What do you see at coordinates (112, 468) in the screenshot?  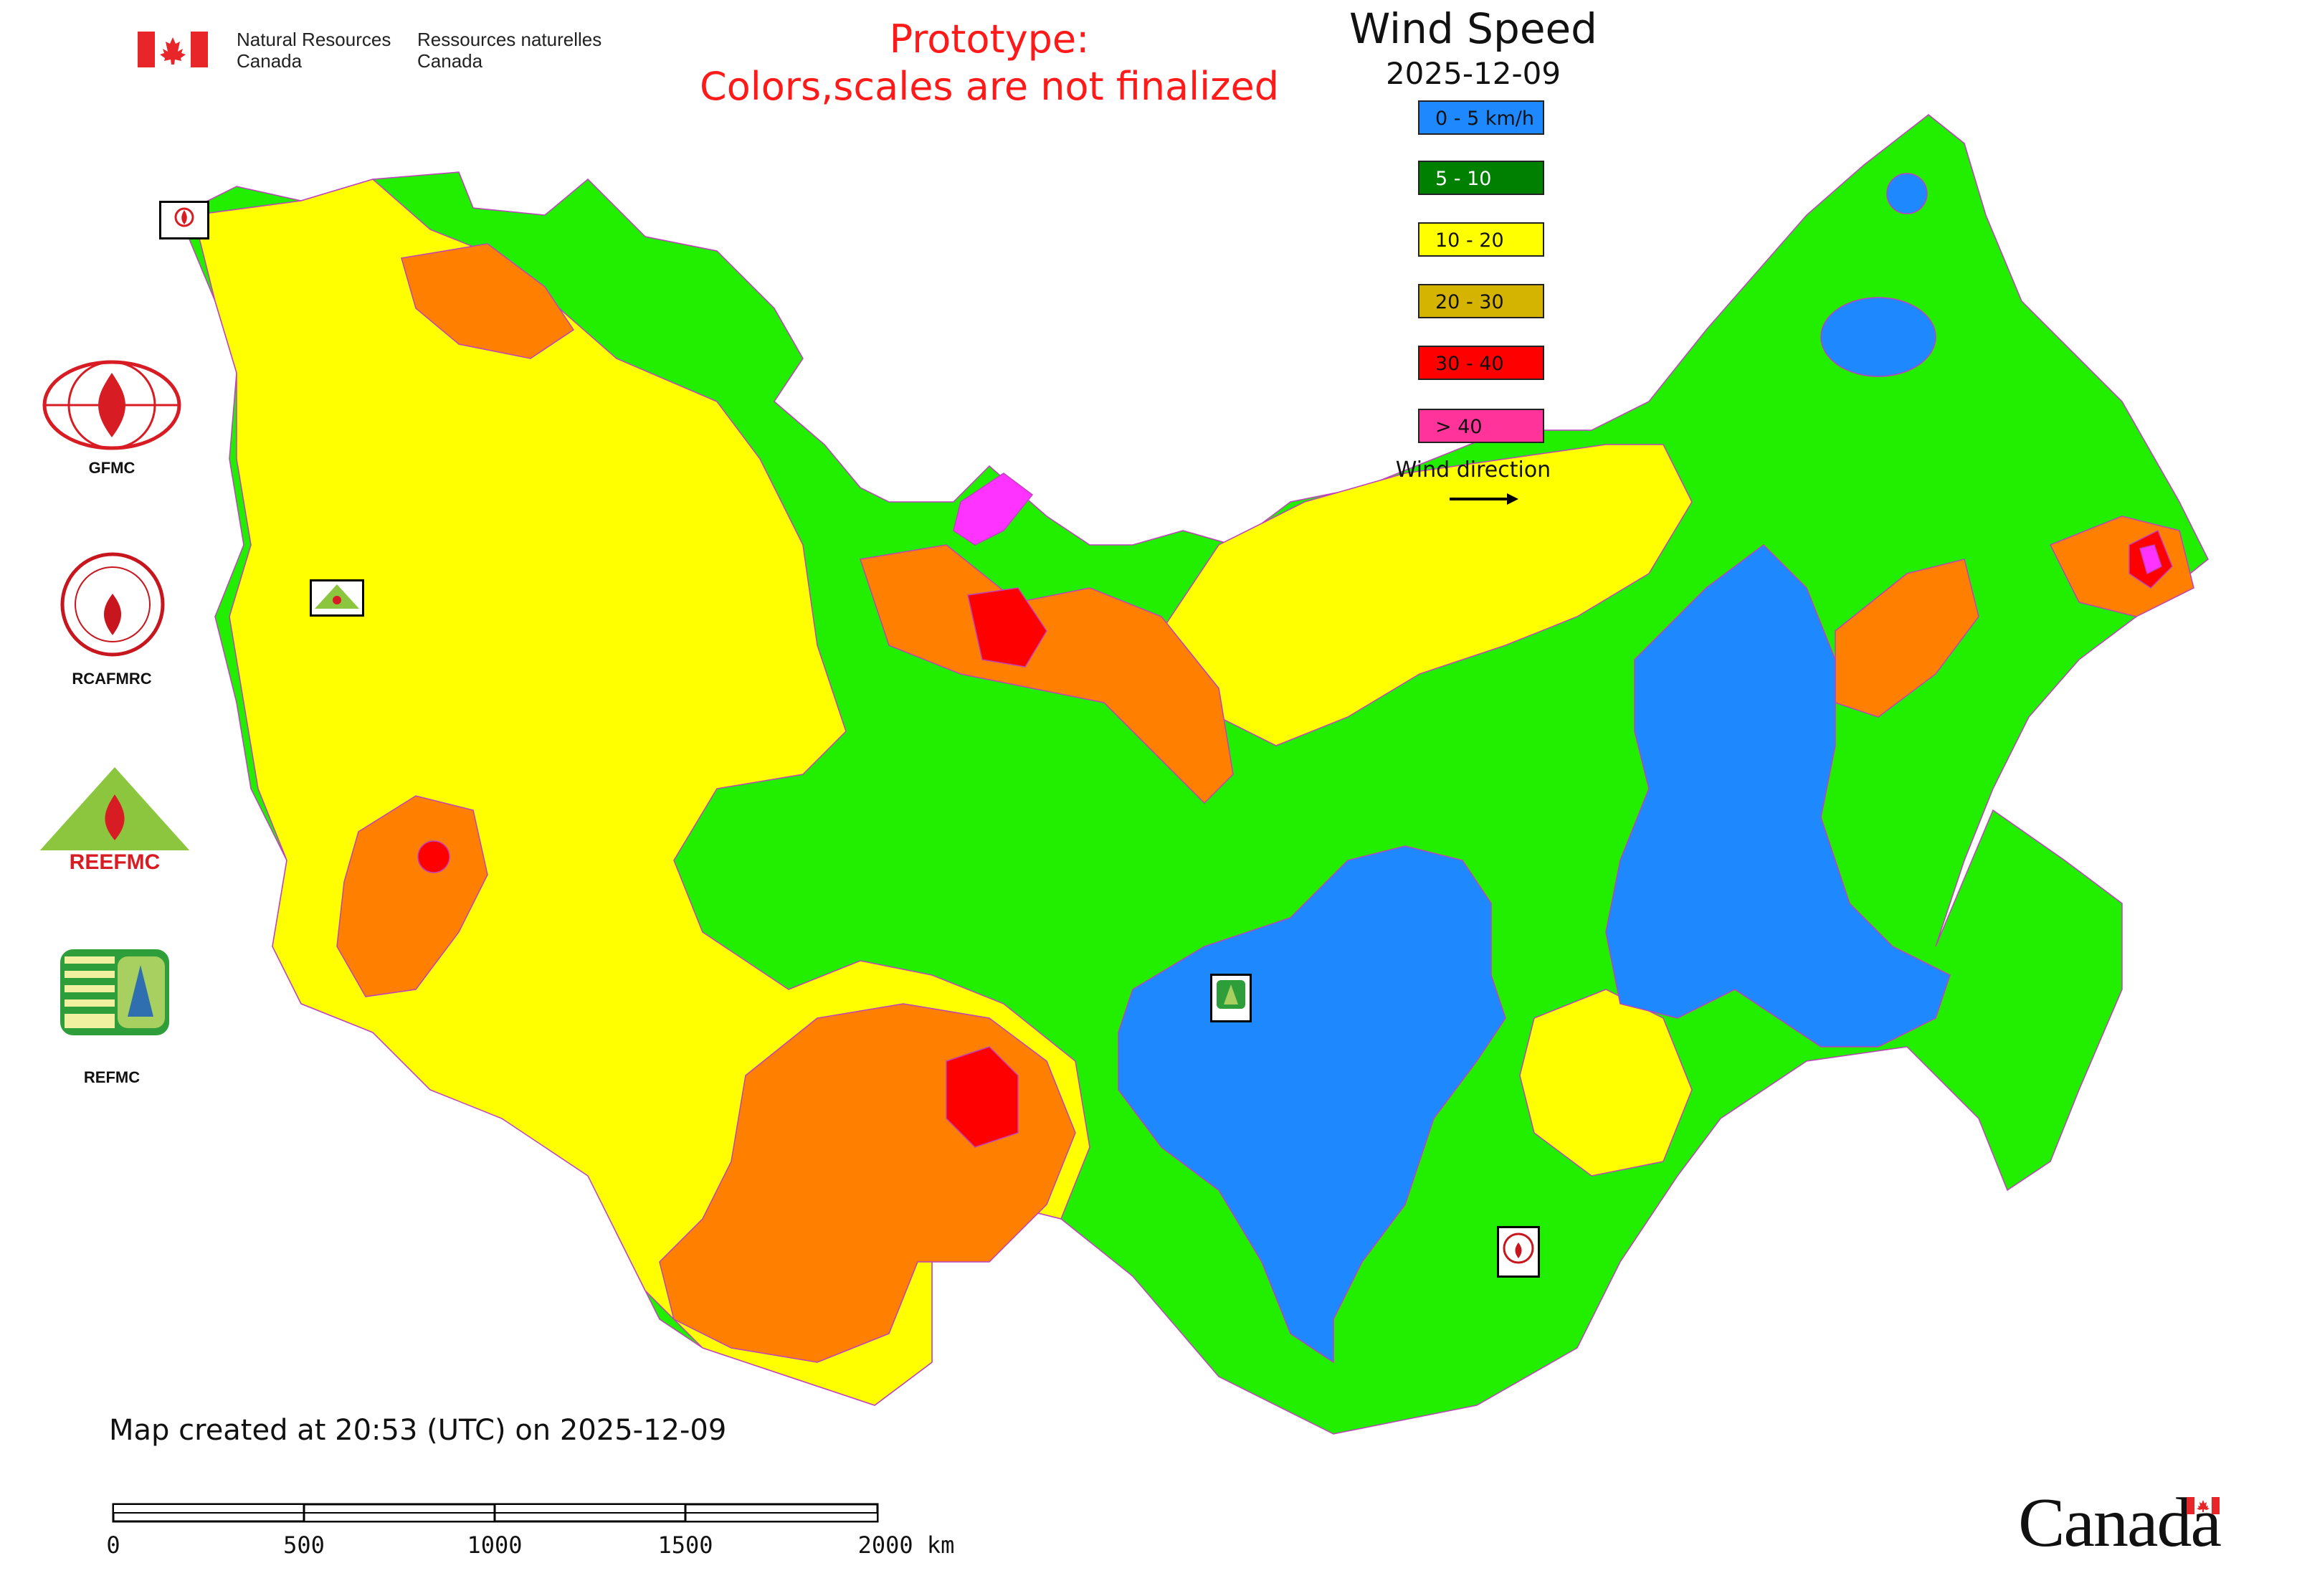 I see `gfmc-label: GFMC` at bounding box center [112, 468].